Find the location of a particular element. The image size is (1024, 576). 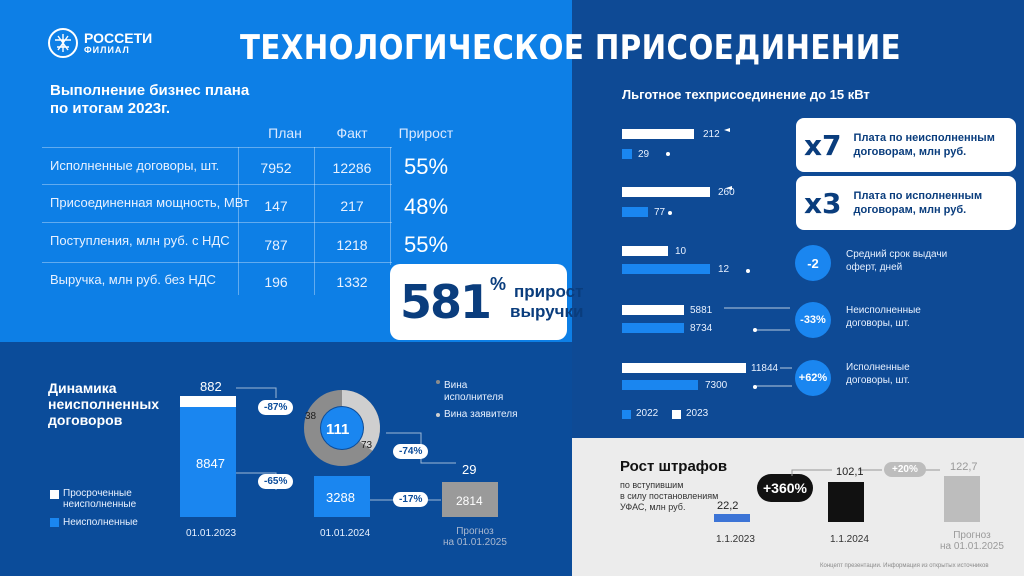

fine-date-2024: 1.1.2024 is located at coordinates (849, 539).